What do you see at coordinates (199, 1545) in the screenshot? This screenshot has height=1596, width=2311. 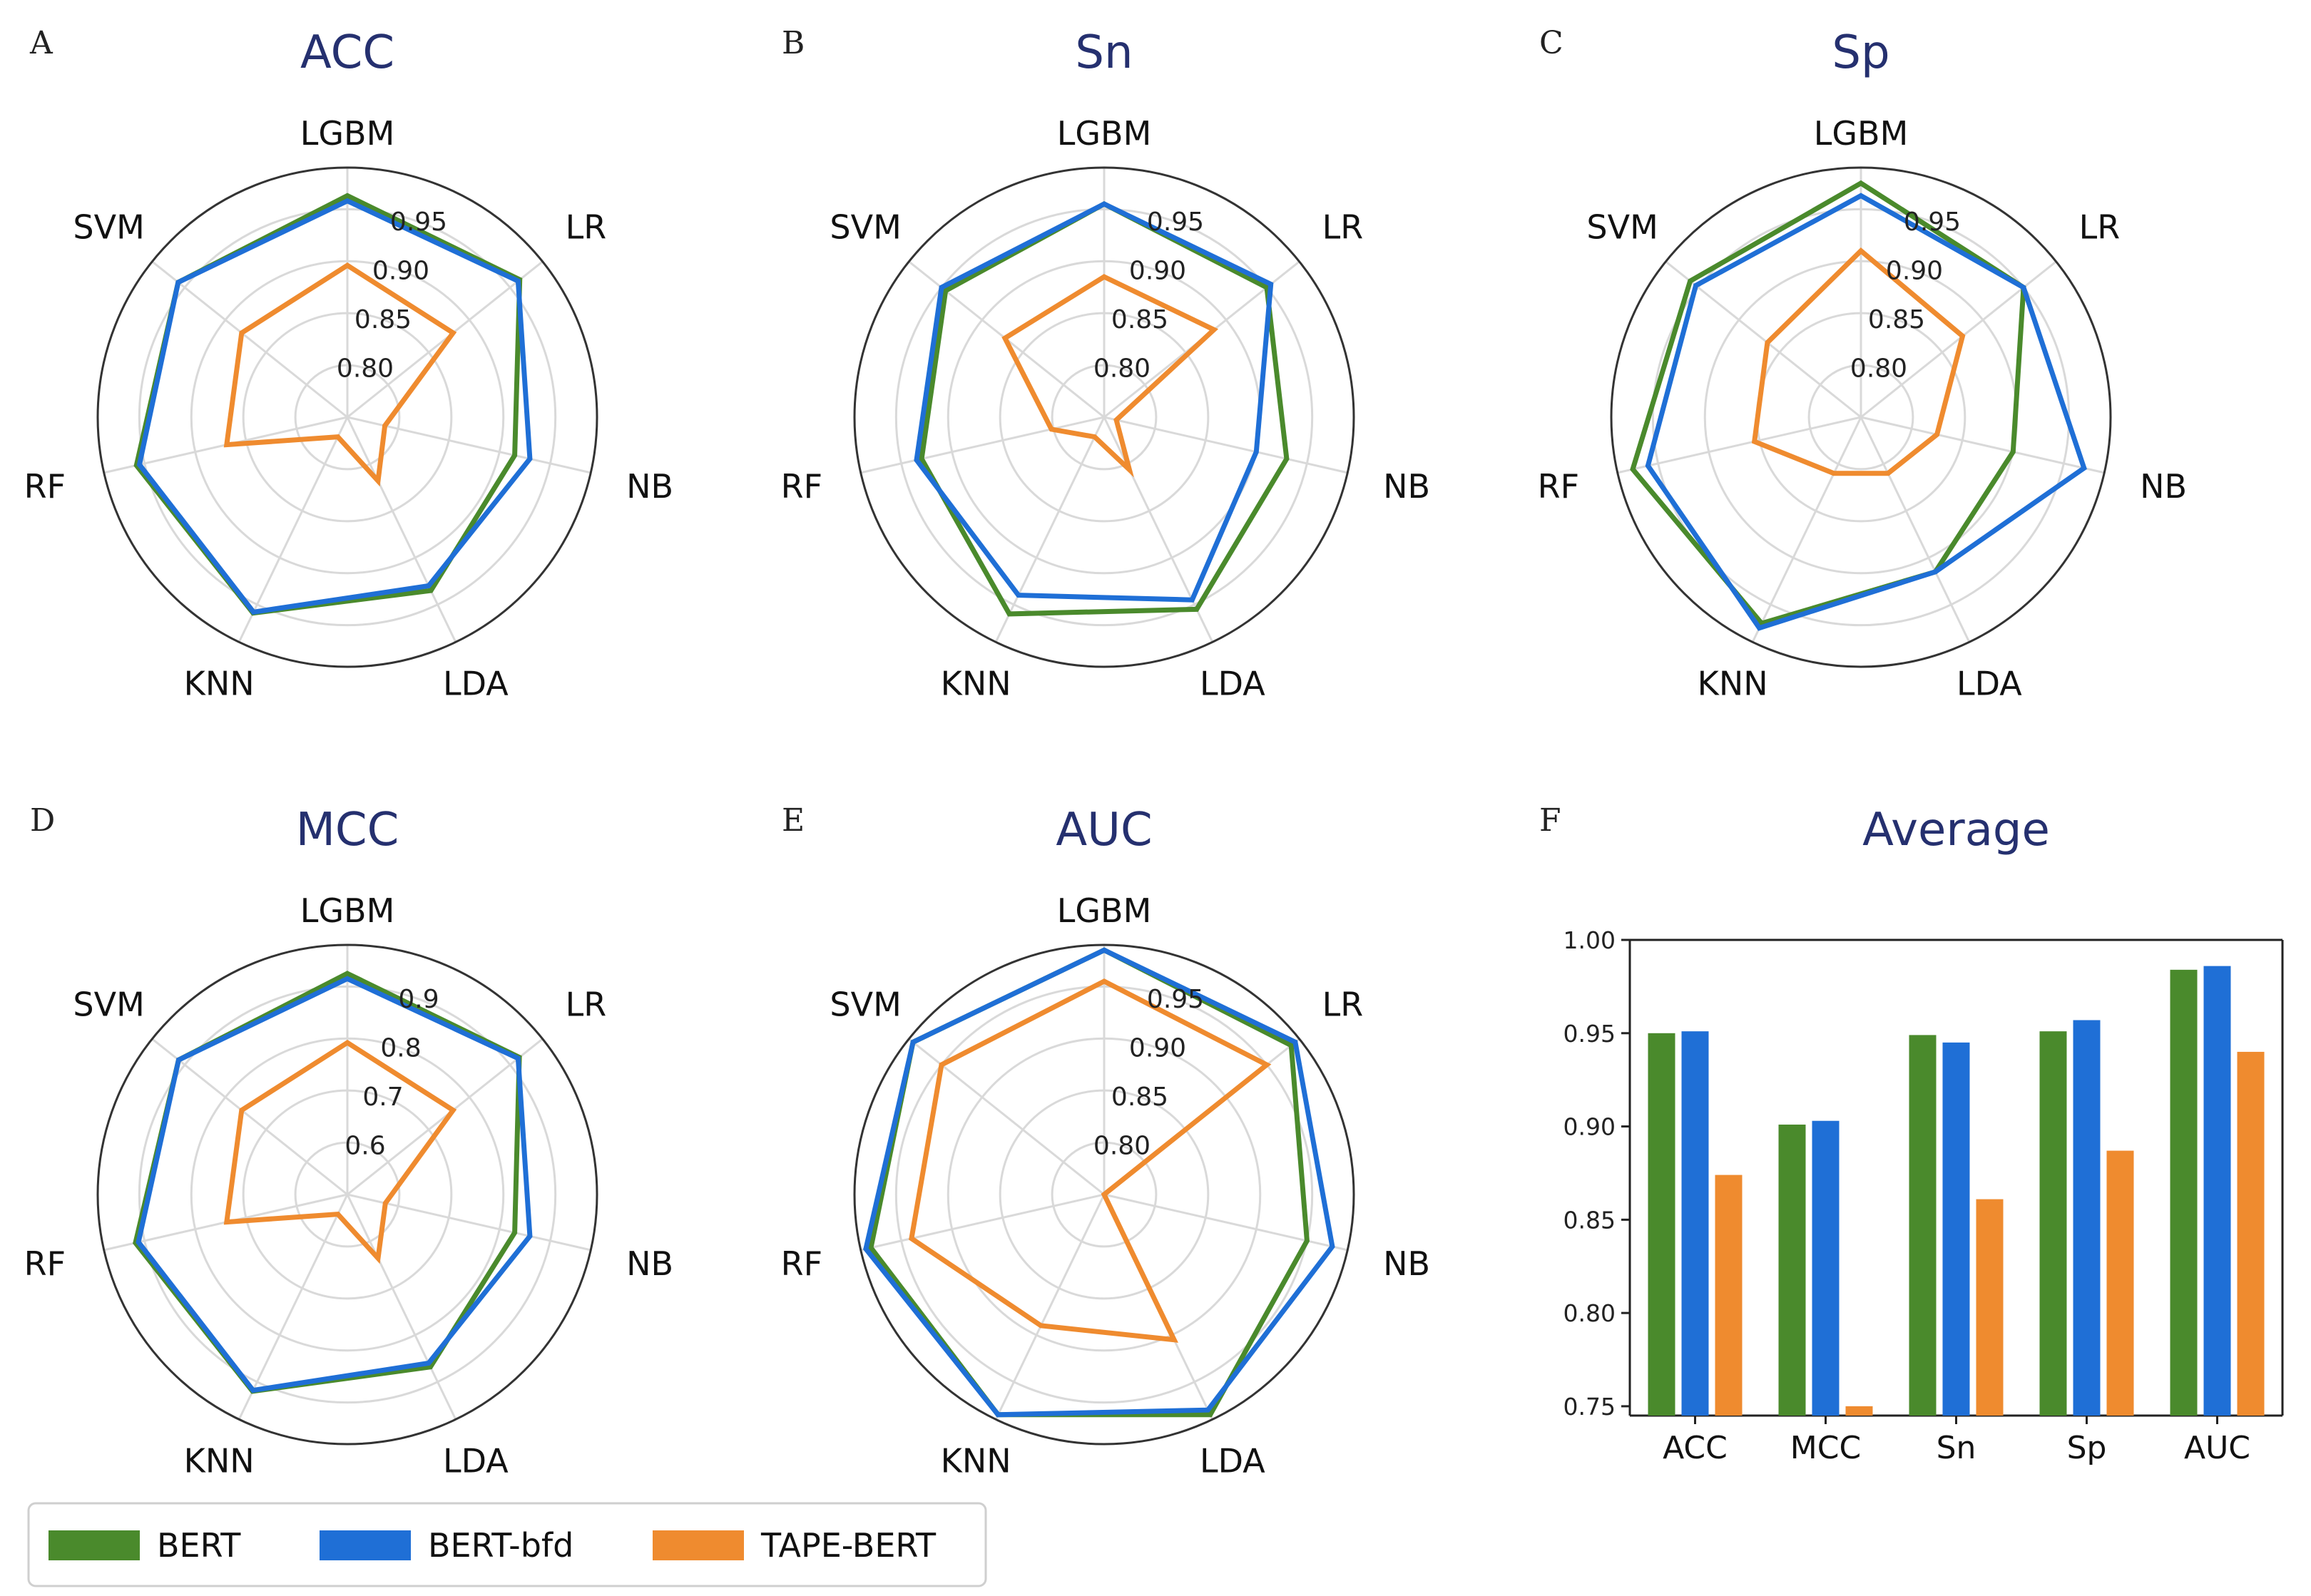 I see `legend-label-bert: BERT` at bounding box center [199, 1545].